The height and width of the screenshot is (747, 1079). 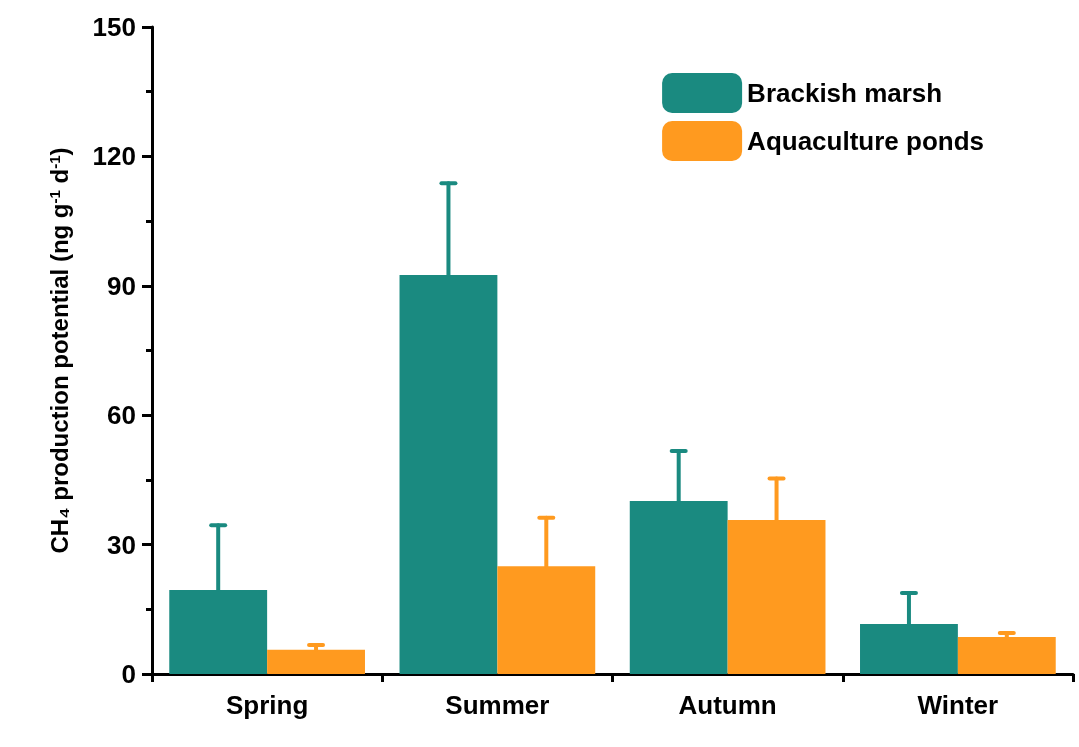 What do you see at coordinates (121, 415) in the screenshot?
I see `y-tick-label: 60` at bounding box center [121, 415].